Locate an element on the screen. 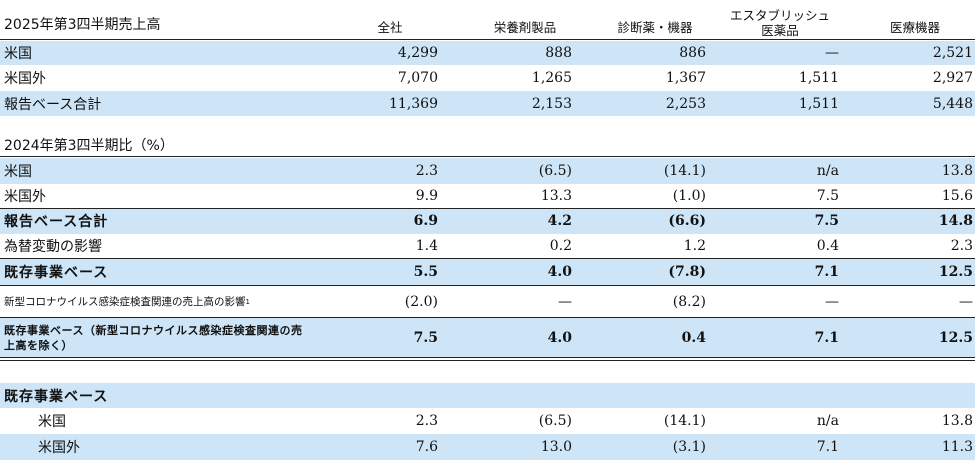 Image resolution: width=975 pixels, height=460 pixels. double-rule is located at coordinates (487, 359).